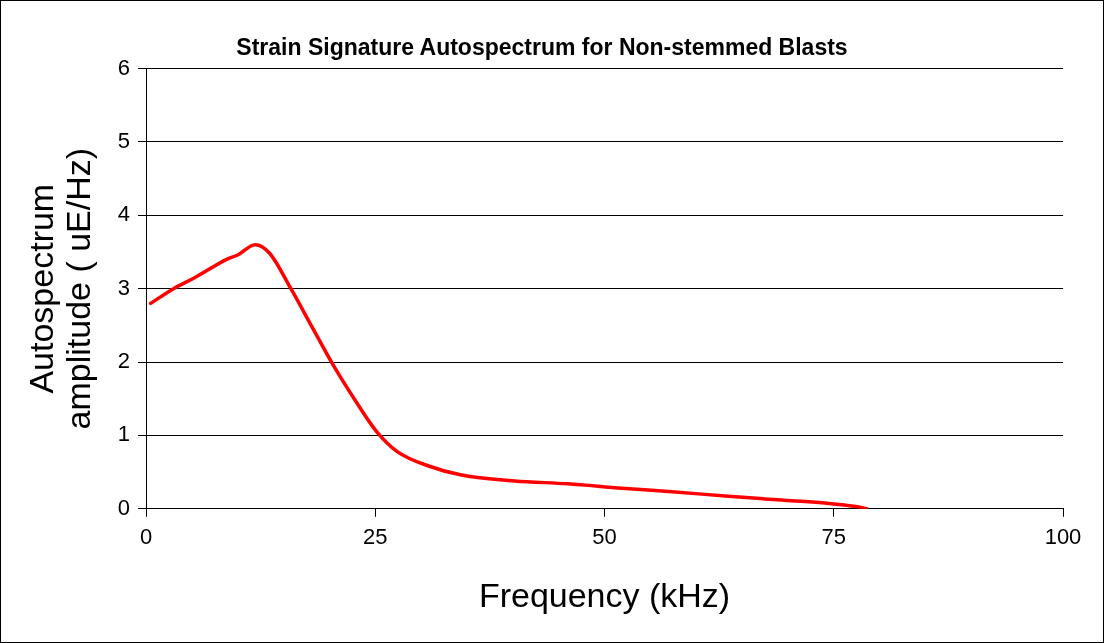  Describe the element at coordinates (124, 67) in the screenshot. I see `y-tick-label: 6` at that location.